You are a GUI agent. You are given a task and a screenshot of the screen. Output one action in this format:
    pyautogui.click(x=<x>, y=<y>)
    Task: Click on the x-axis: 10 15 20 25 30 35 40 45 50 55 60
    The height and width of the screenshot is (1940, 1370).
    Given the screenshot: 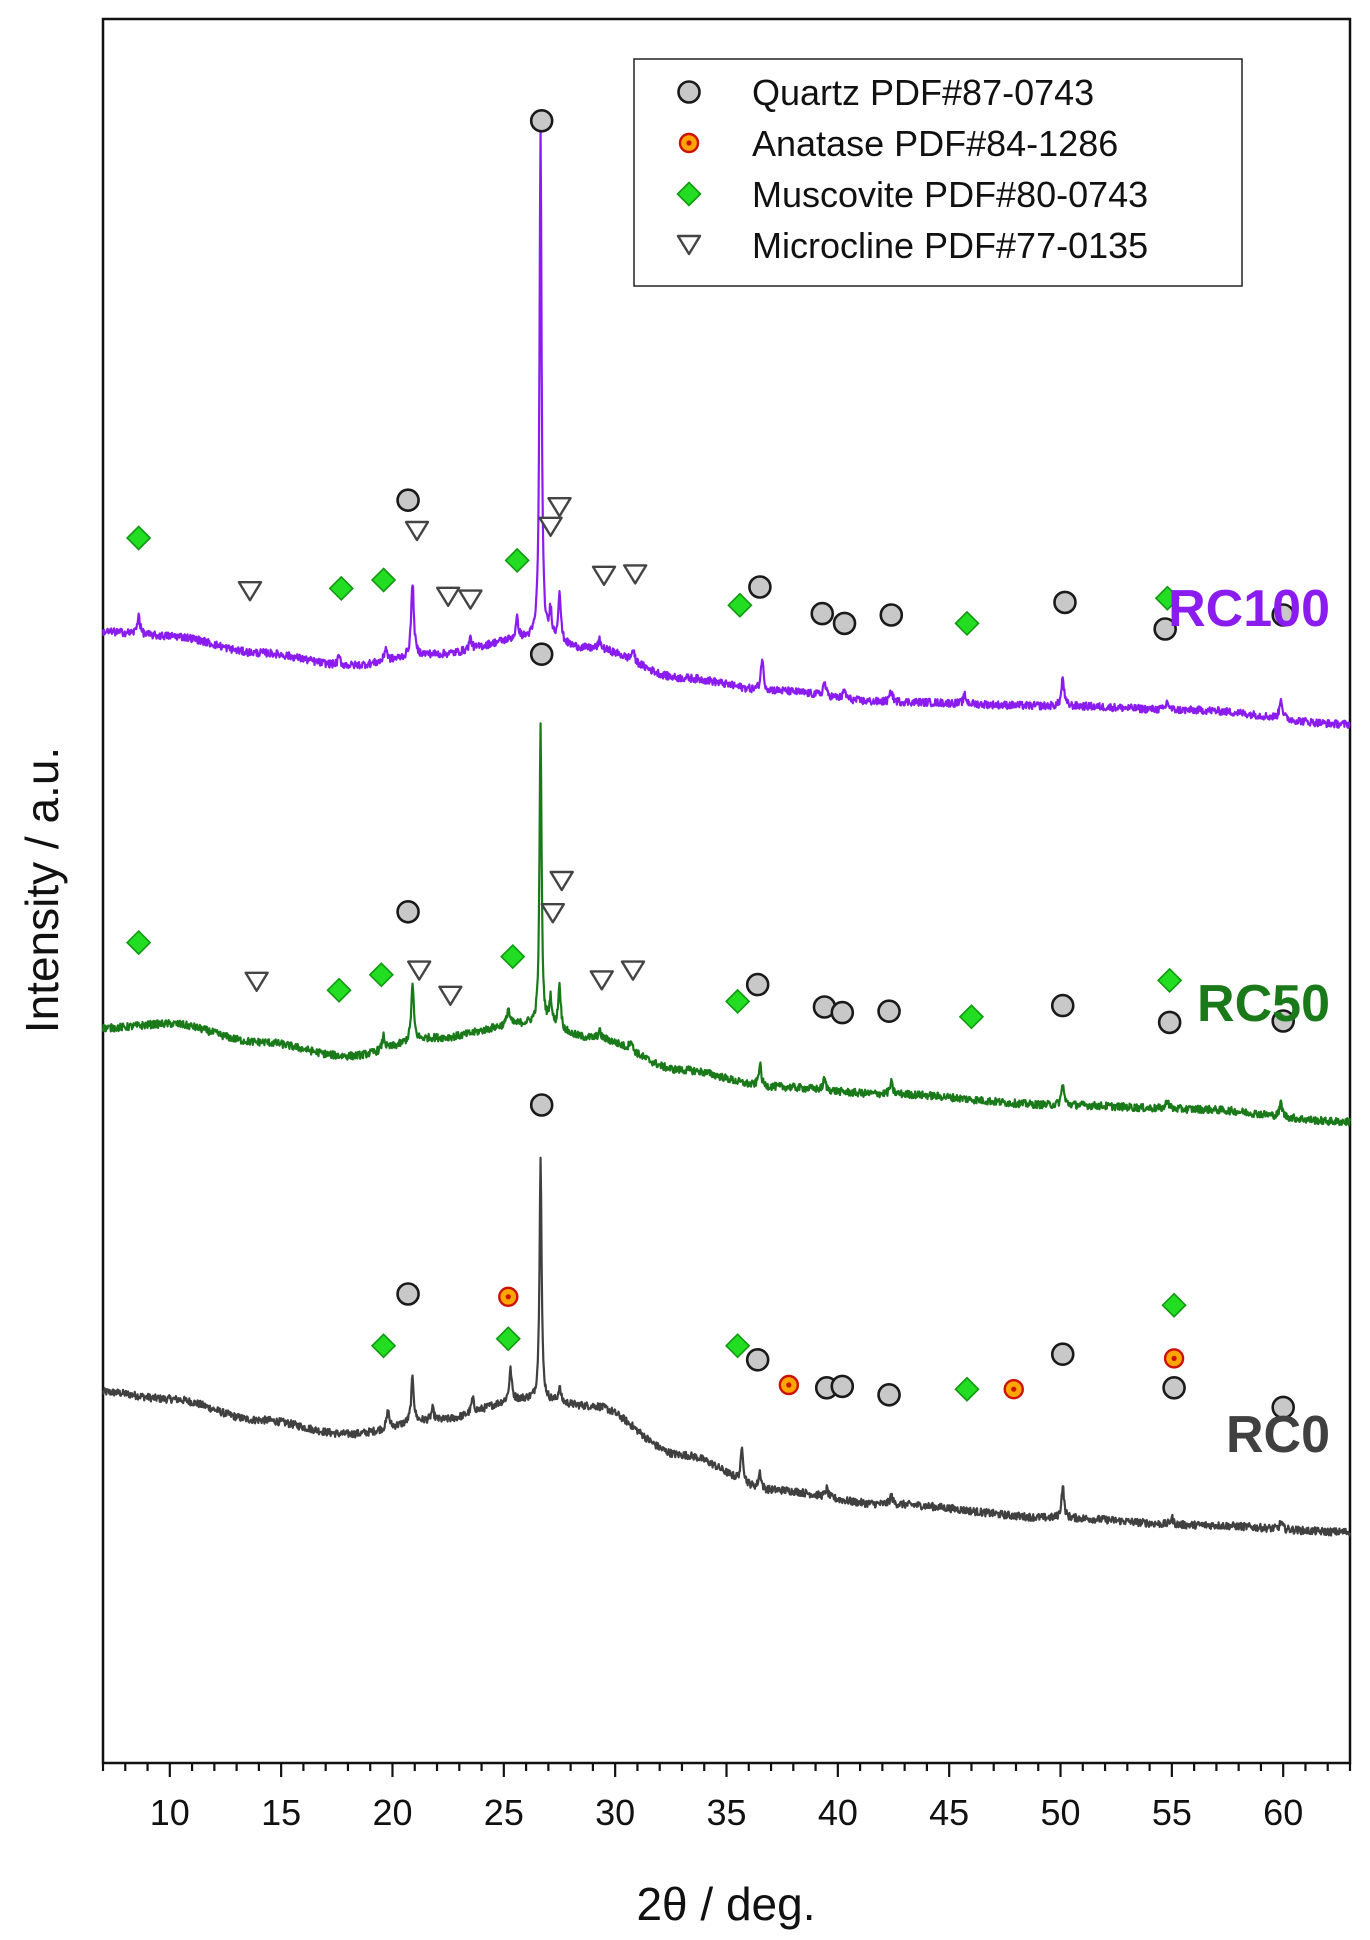 What is the action you would take?
    pyautogui.click(x=726, y=1798)
    